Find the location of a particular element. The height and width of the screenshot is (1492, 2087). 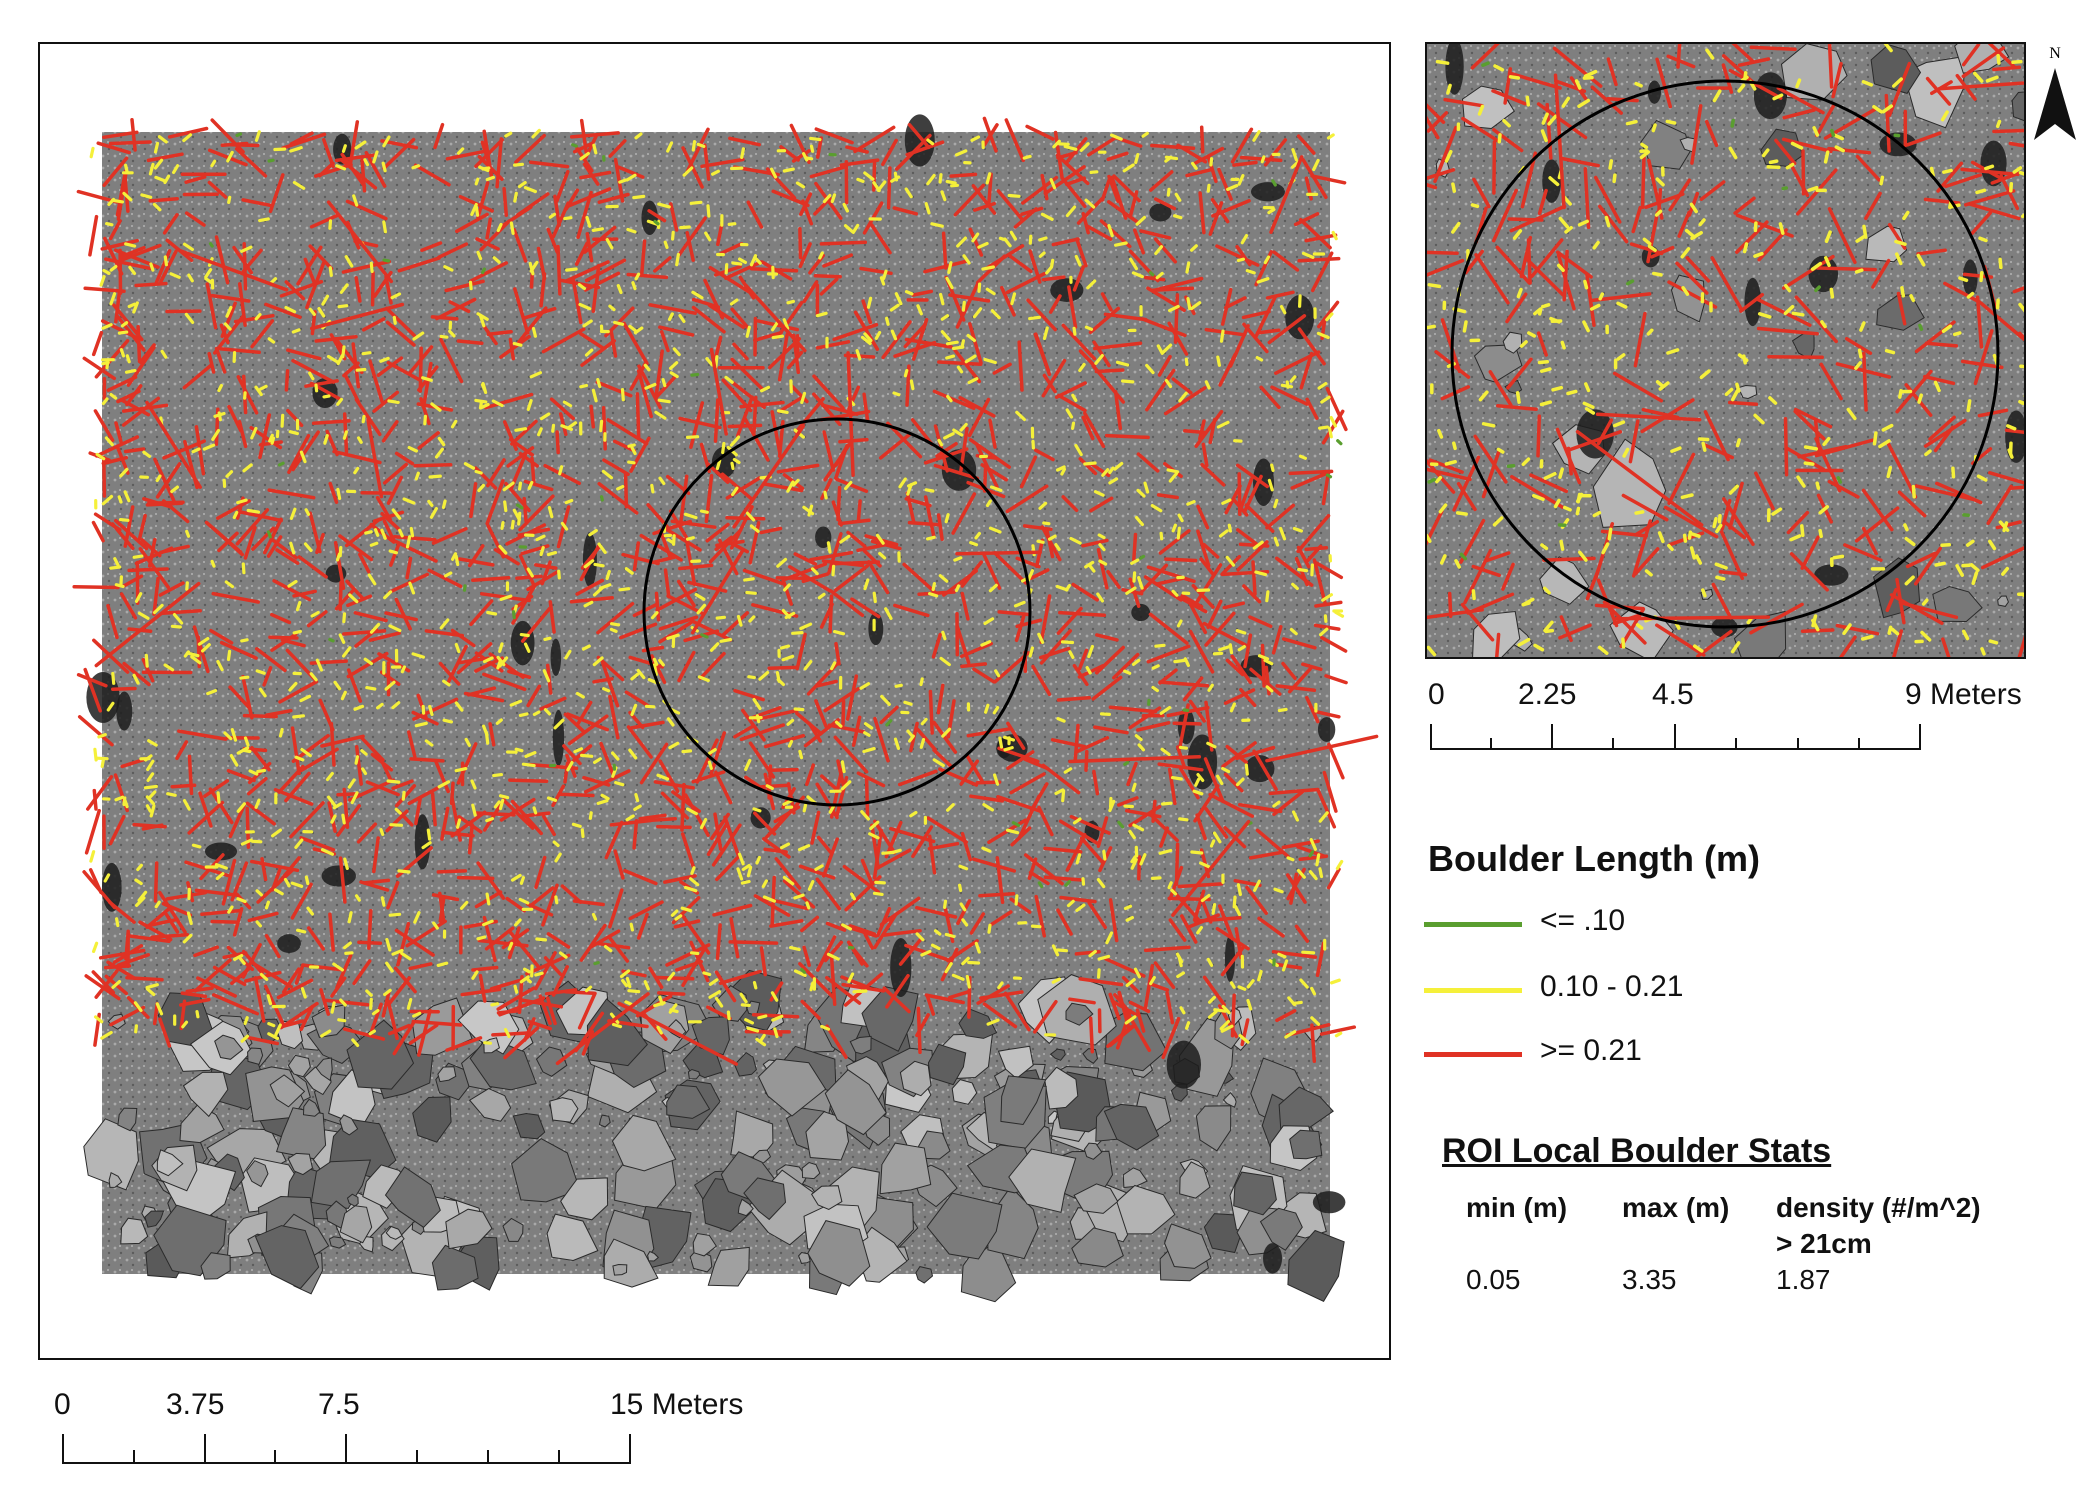

inset-terrain is located at coordinates (1725, 350).